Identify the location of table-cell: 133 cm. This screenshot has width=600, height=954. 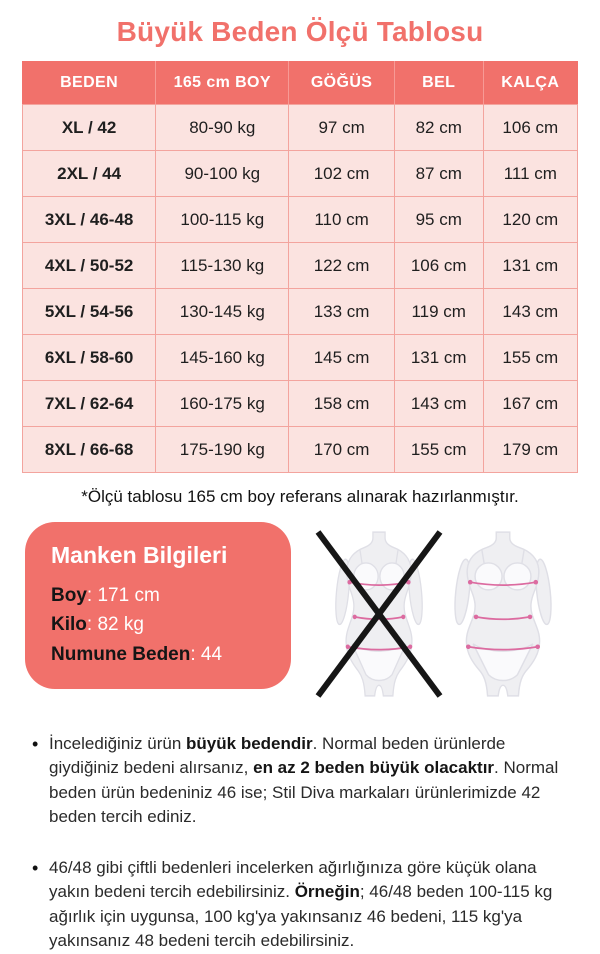
(341, 311).